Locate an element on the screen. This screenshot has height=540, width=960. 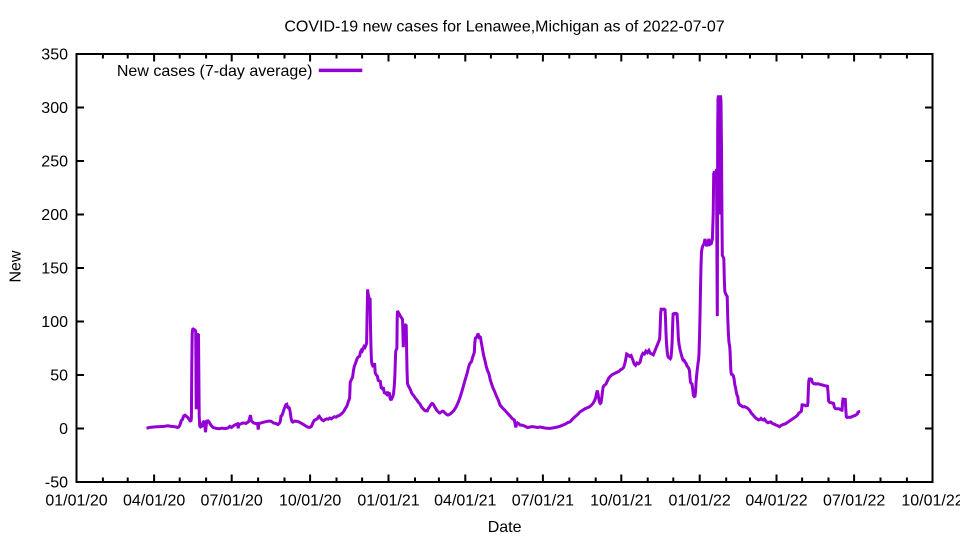
svg-text: 100 is located at coordinates (54, 322).